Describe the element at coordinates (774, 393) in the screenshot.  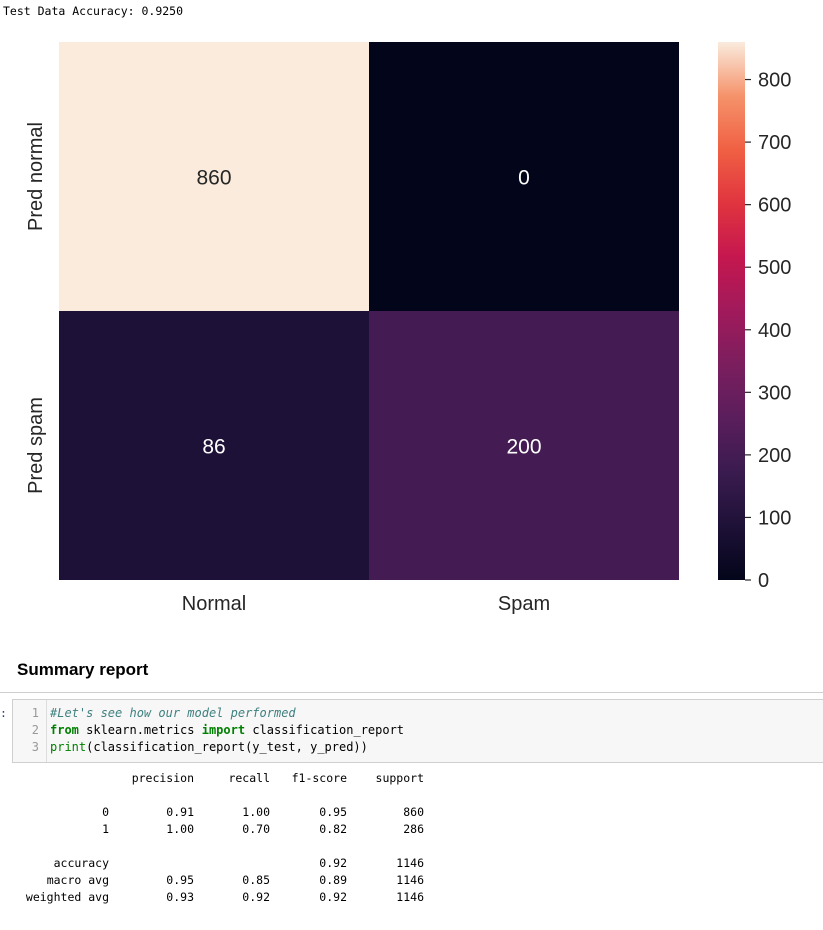
I see `colorbar-tick-label: 300` at that location.